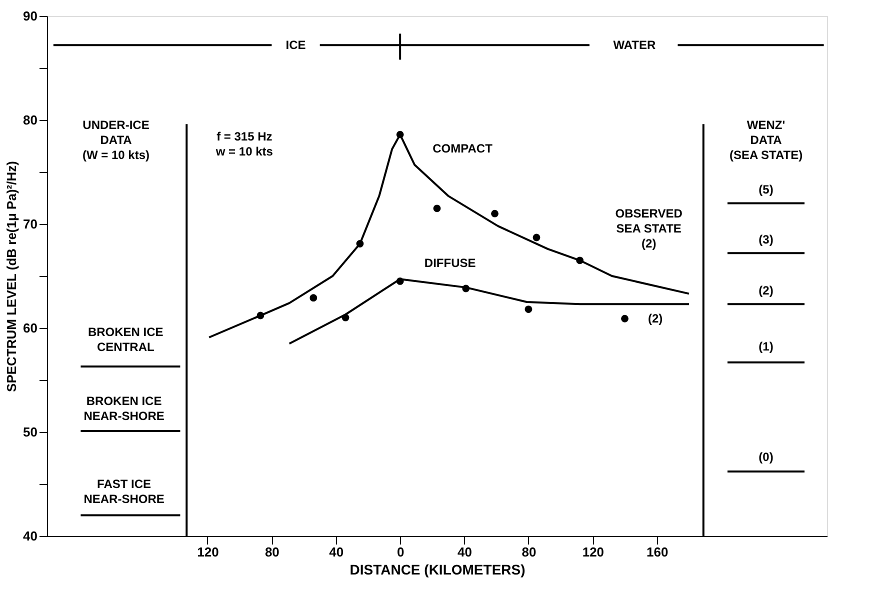 The width and height of the screenshot is (877, 598). Describe the element at coordinates (30, 120) in the screenshot. I see `y-tick-label: 80` at that location.